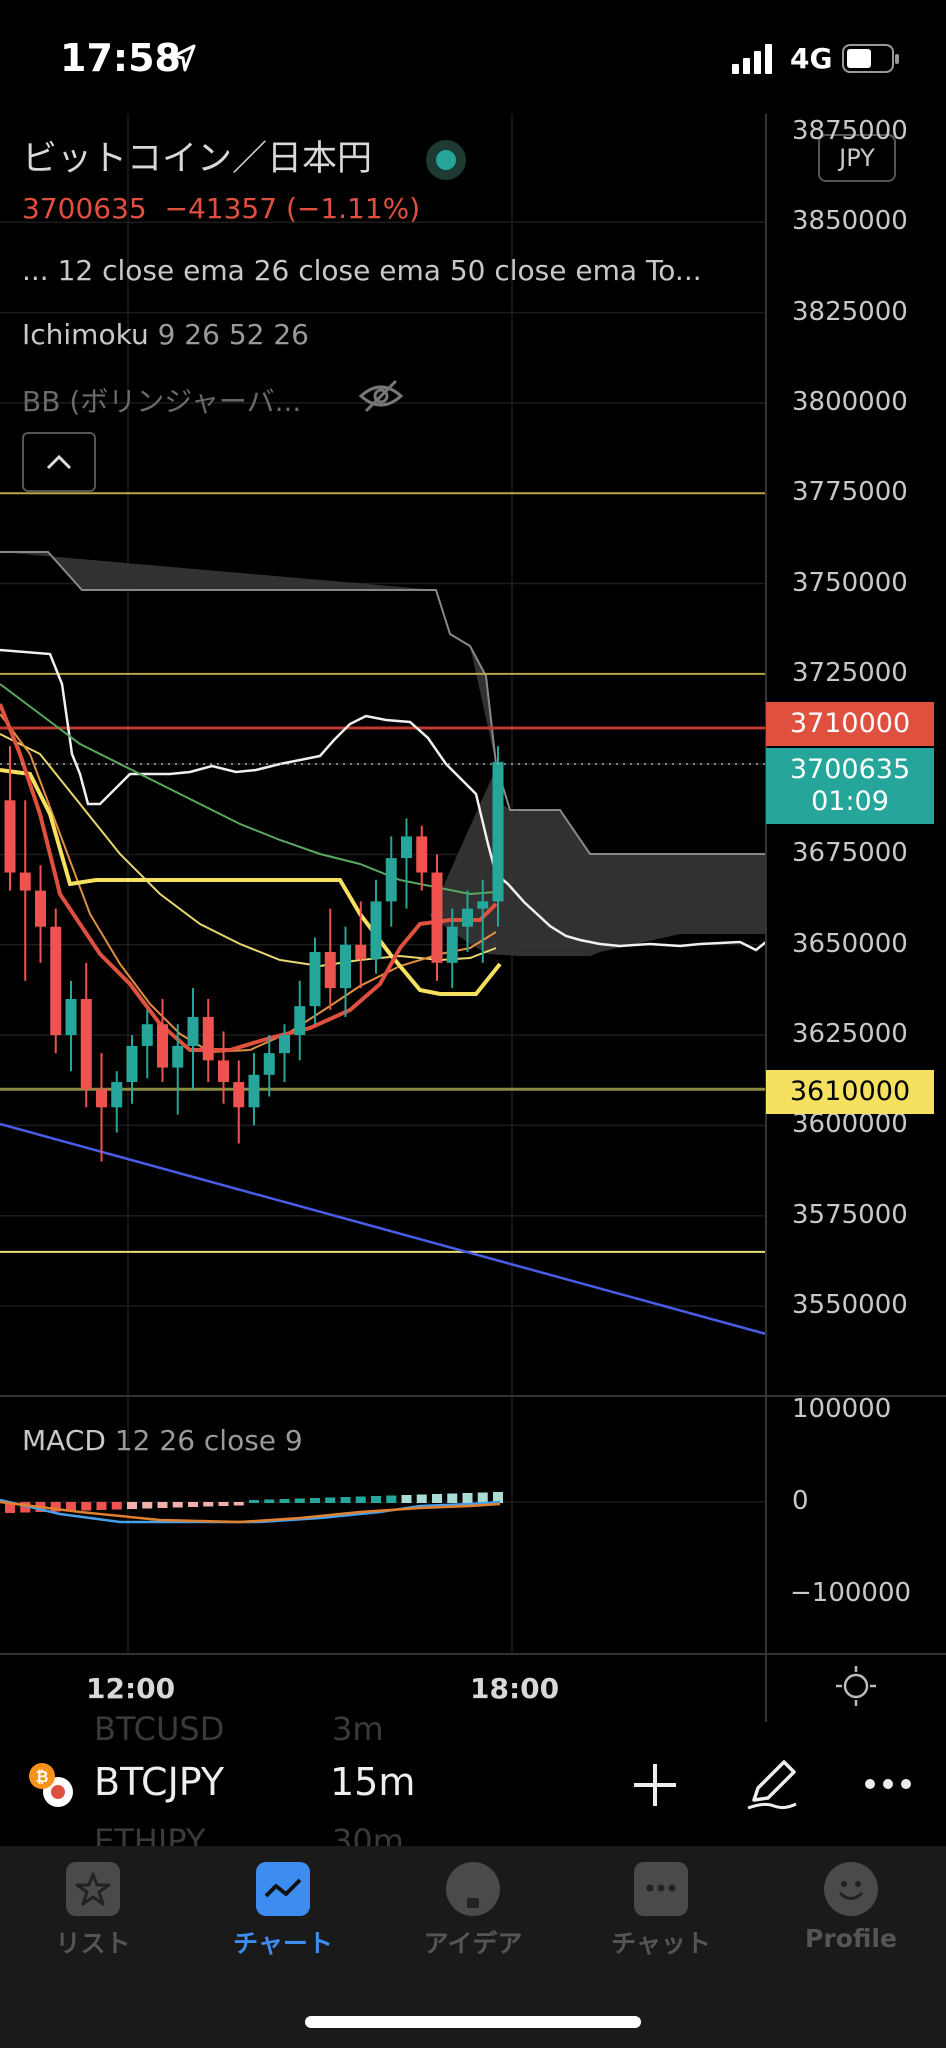 This screenshot has width=946, height=2048. I want to click on macd-histogram, so click(254, 1502).